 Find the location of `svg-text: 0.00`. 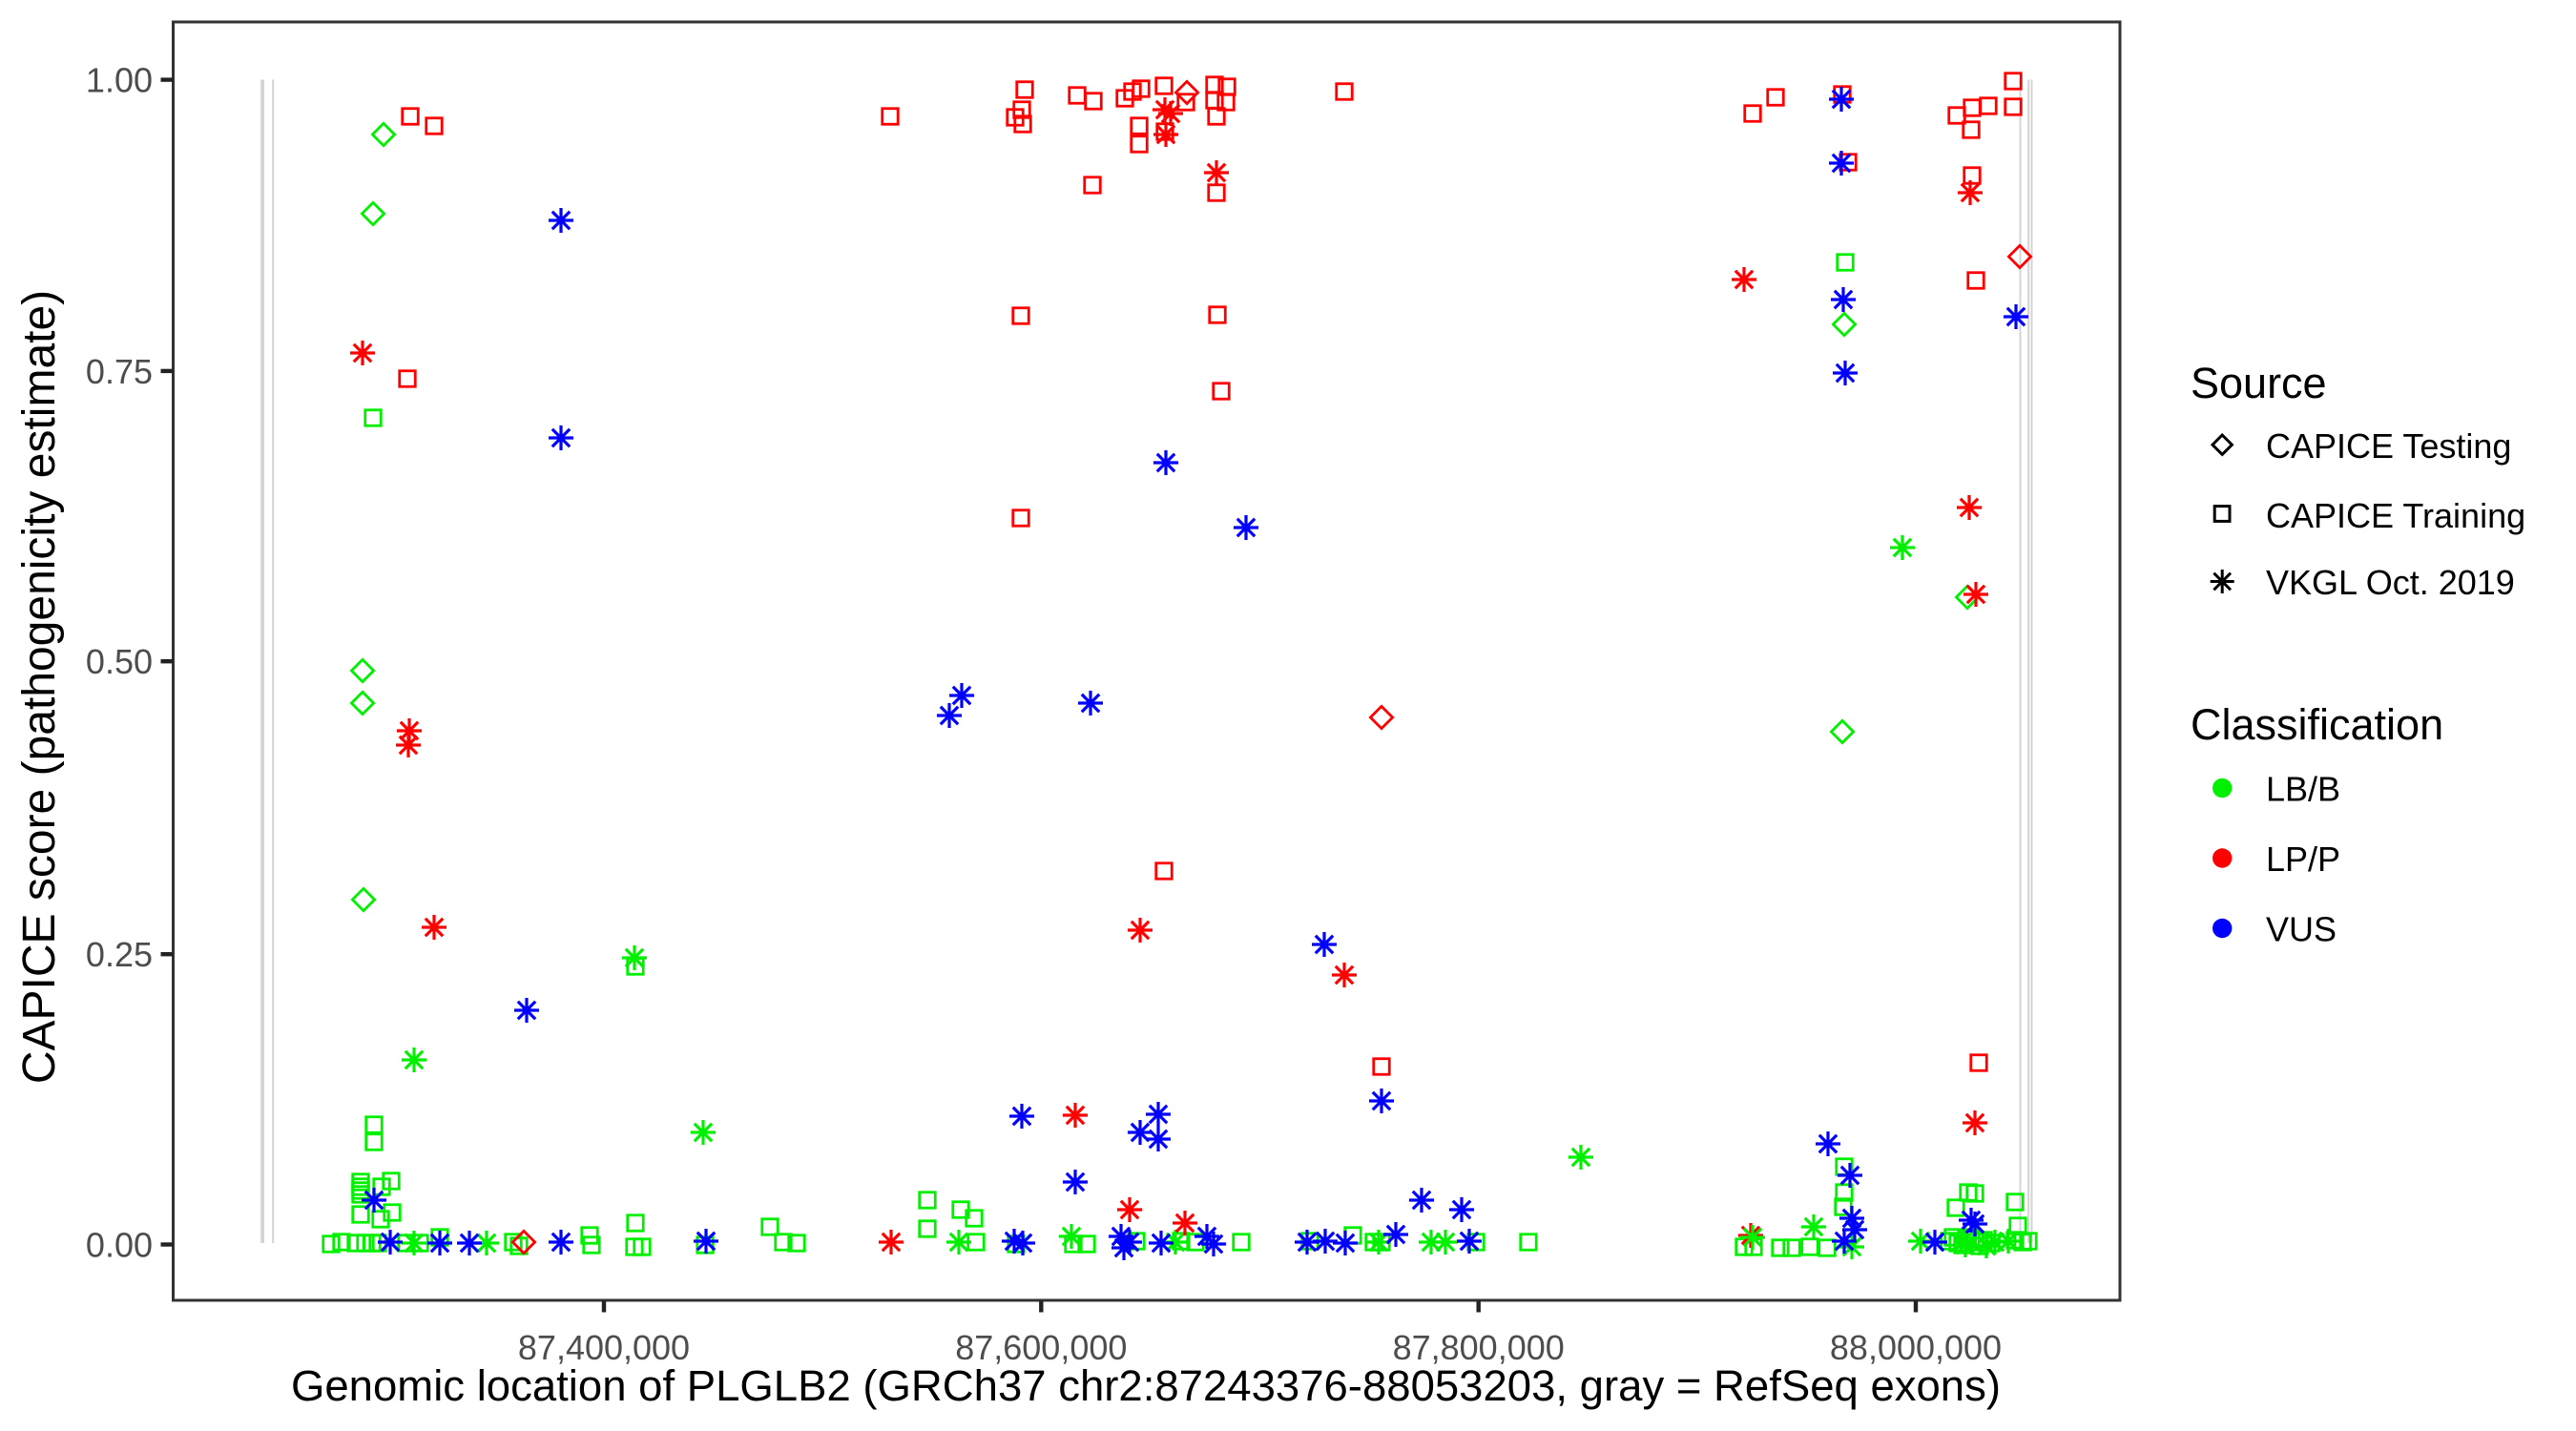

svg-text: 0.00 is located at coordinates (119, 1245).